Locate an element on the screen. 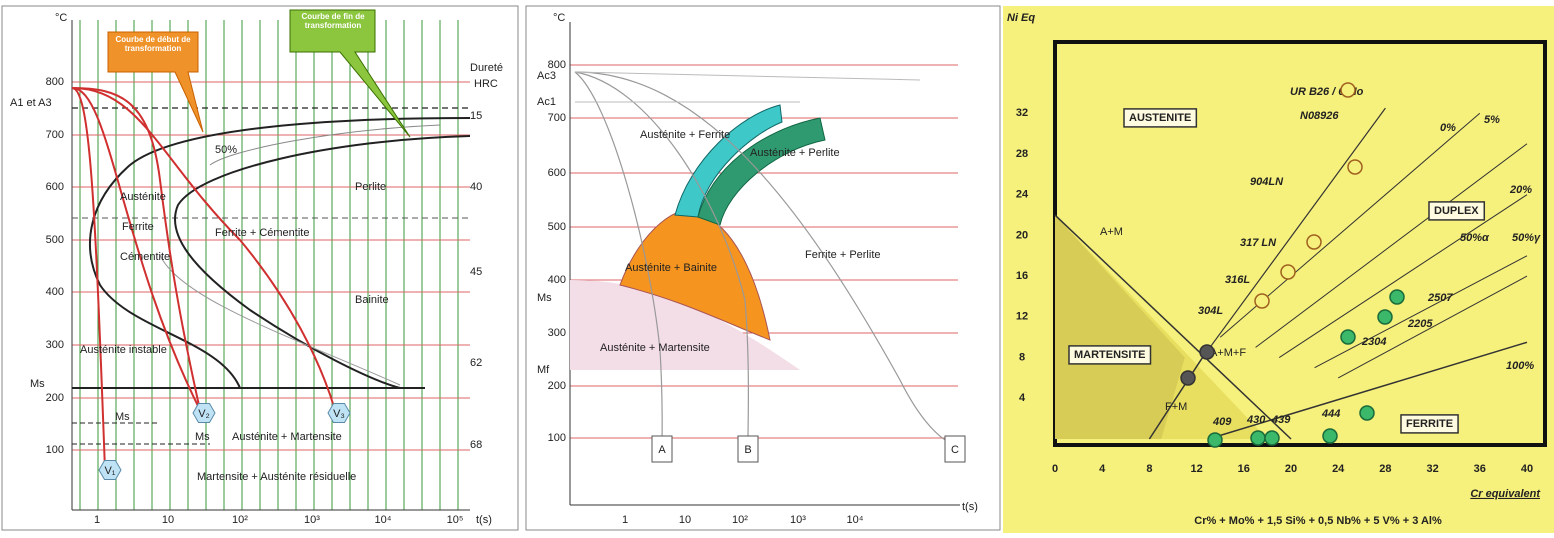  cooling-curve is located at coordinates (203, 249).